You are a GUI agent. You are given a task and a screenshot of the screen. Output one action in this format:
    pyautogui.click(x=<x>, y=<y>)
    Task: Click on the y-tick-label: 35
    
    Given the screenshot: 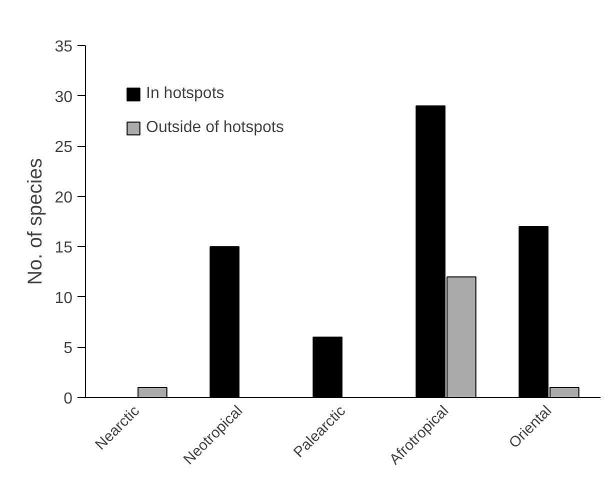 What is the action you would take?
    pyautogui.click(x=63, y=47)
    